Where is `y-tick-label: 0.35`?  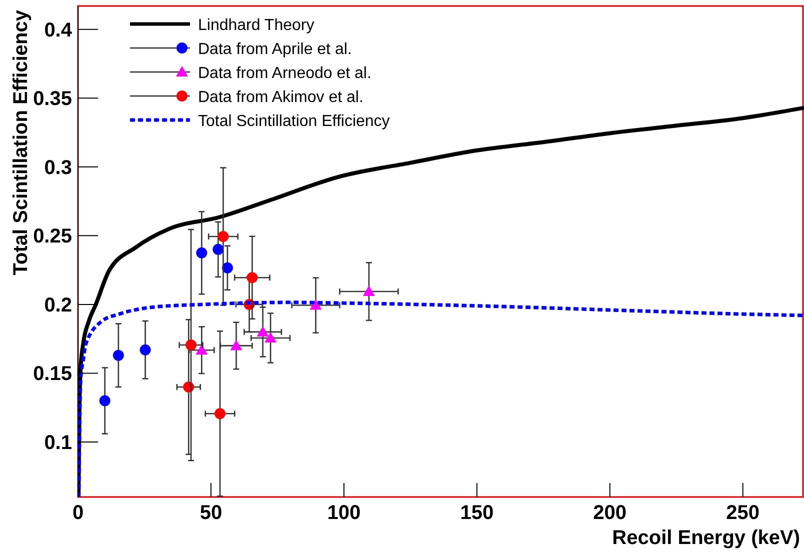
y-tick-label: 0.35 is located at coordinates (52, 99).